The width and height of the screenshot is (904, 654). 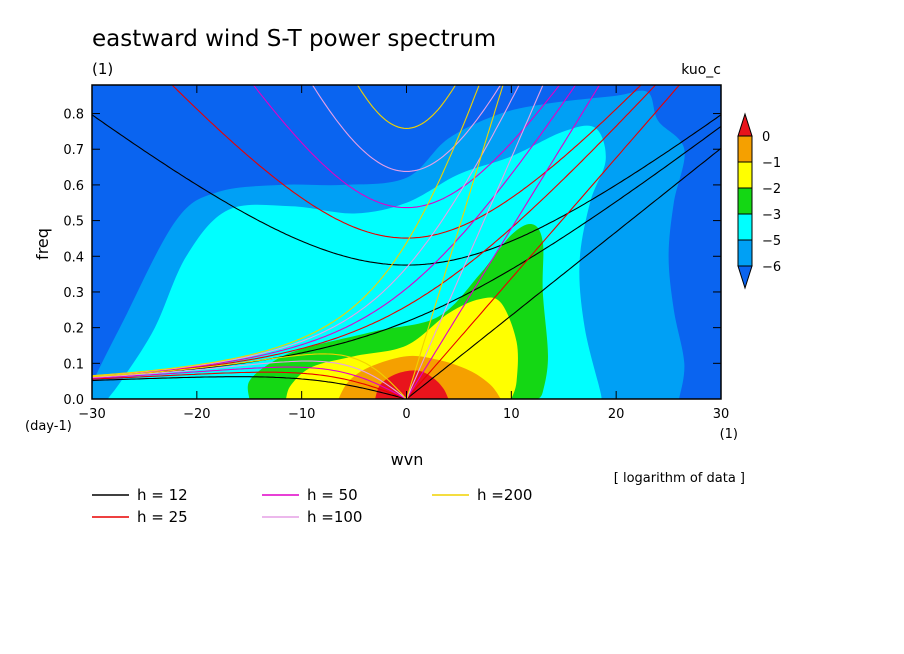 What do you see at coordinates (48, 426) in the screenshot?
I see `y-unit-label: (day-1)` at bounding box center [48, 426].